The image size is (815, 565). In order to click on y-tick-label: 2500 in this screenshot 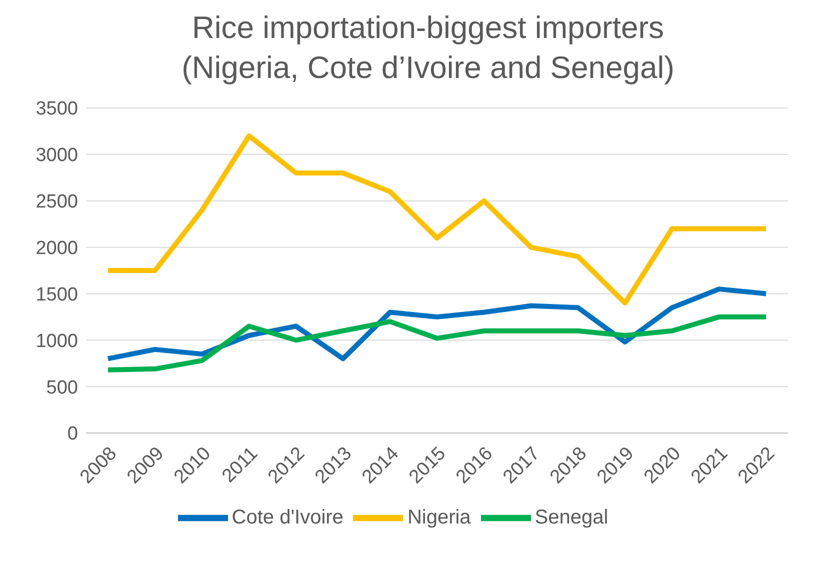, I will do `click(57, 202)`.